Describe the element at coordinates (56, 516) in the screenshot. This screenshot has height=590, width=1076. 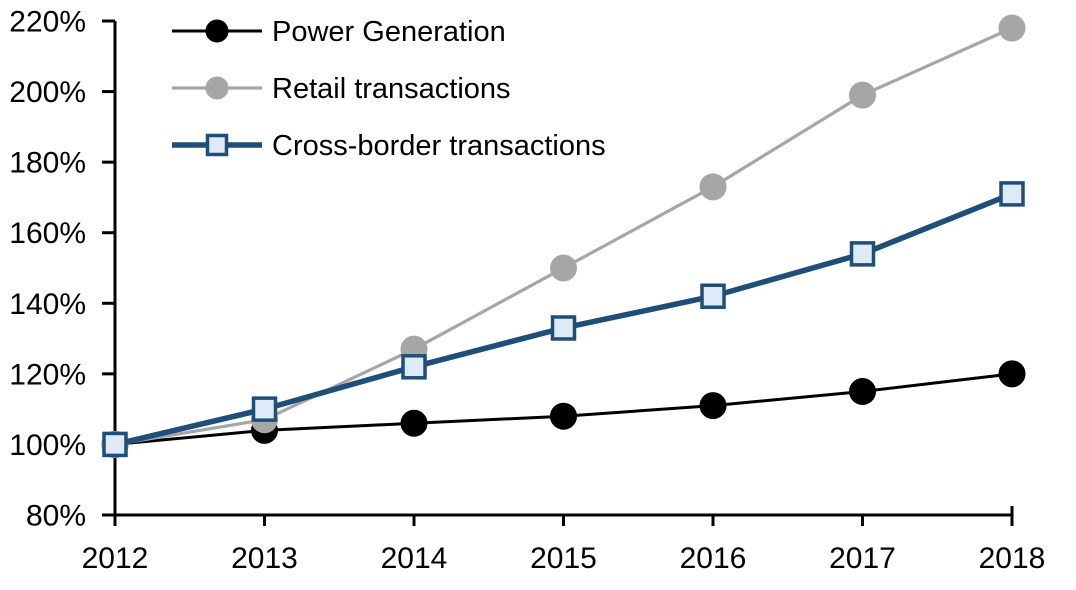
I see `y-axis-tick-label: 80%` at that location.